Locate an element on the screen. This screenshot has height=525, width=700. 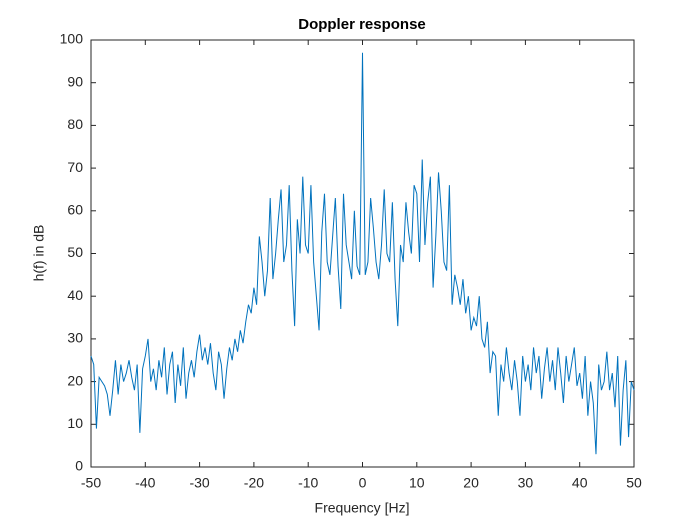
y-tick-label: 80 is located at coordinates (75, 124).